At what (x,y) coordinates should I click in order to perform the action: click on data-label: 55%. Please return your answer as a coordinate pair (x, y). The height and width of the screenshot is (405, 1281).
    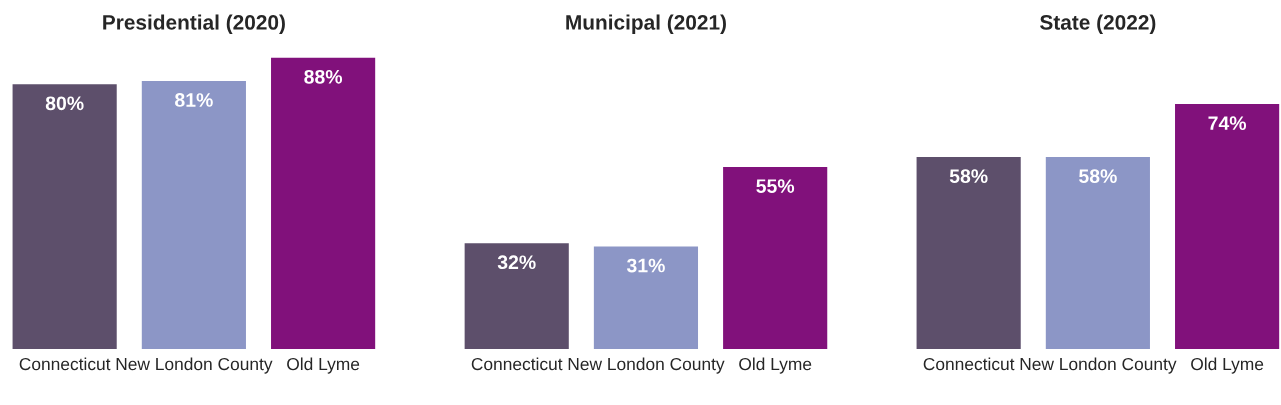
    Looking at the image, I should click on (775, 186).